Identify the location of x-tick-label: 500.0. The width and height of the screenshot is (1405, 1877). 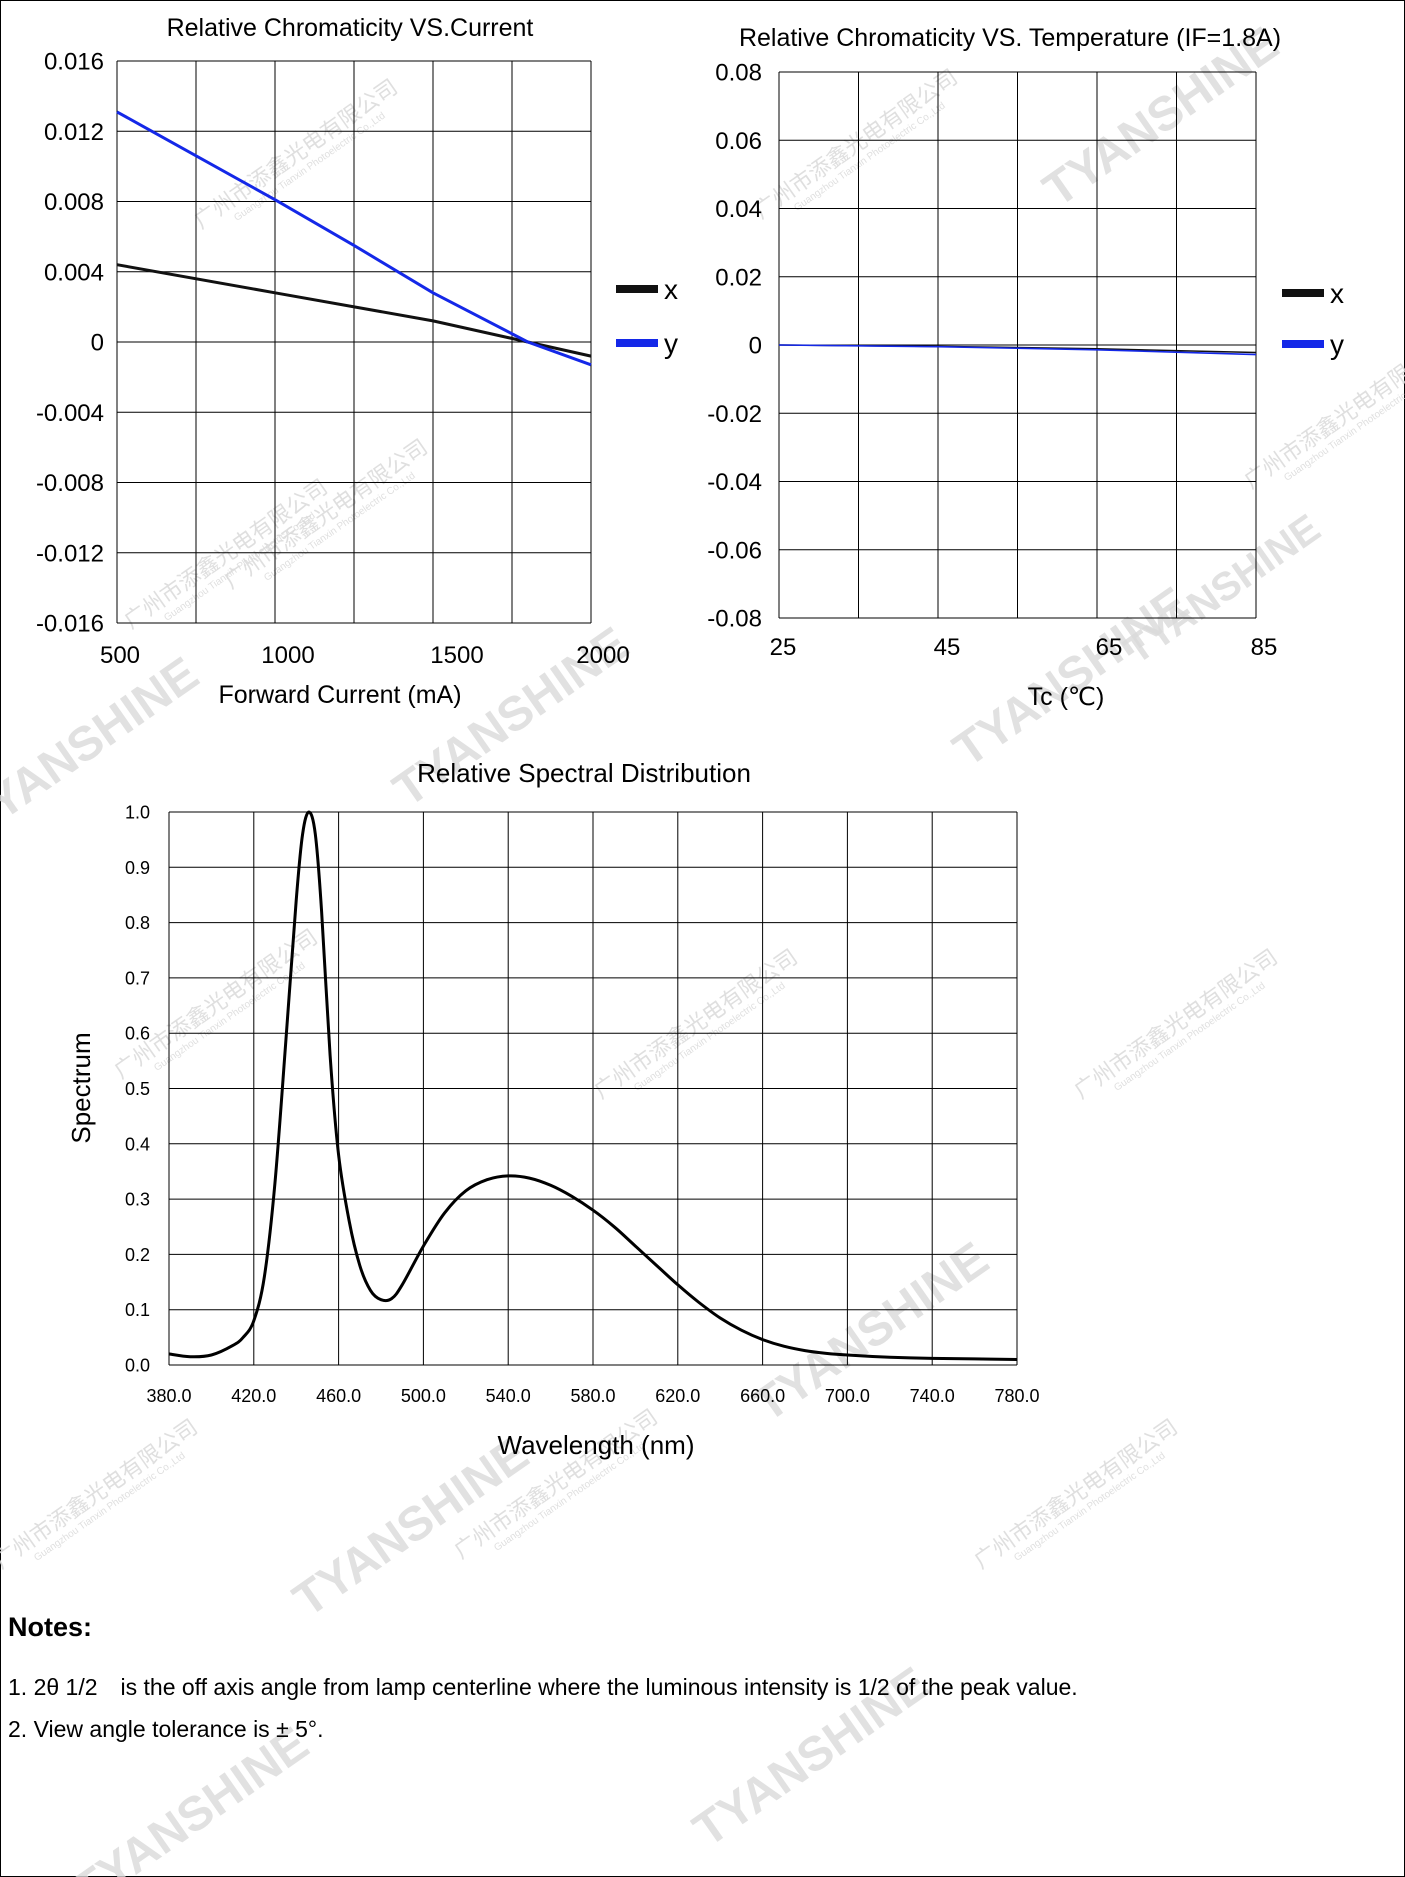
(423, 1396).